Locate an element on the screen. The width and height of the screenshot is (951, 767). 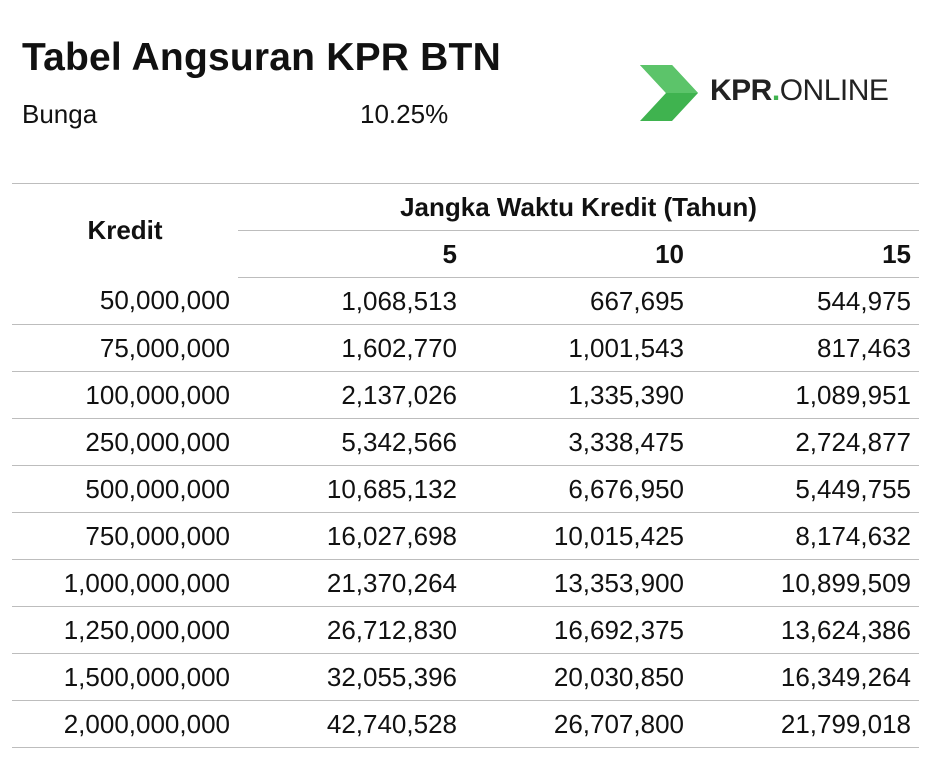
installment-cell: 1,089,951 is located at coordinates (805, 395).